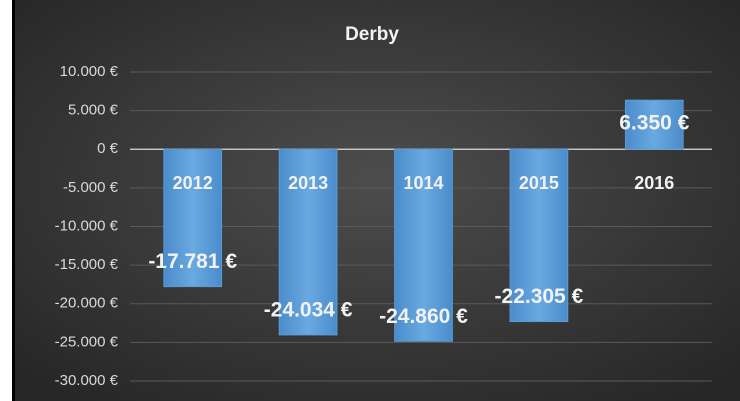 The width and height of the screenshot is (740, 401). Describe the element at coordinates (308, 183) in the screenshot. I see `x-tick-label: 2013` at that location.